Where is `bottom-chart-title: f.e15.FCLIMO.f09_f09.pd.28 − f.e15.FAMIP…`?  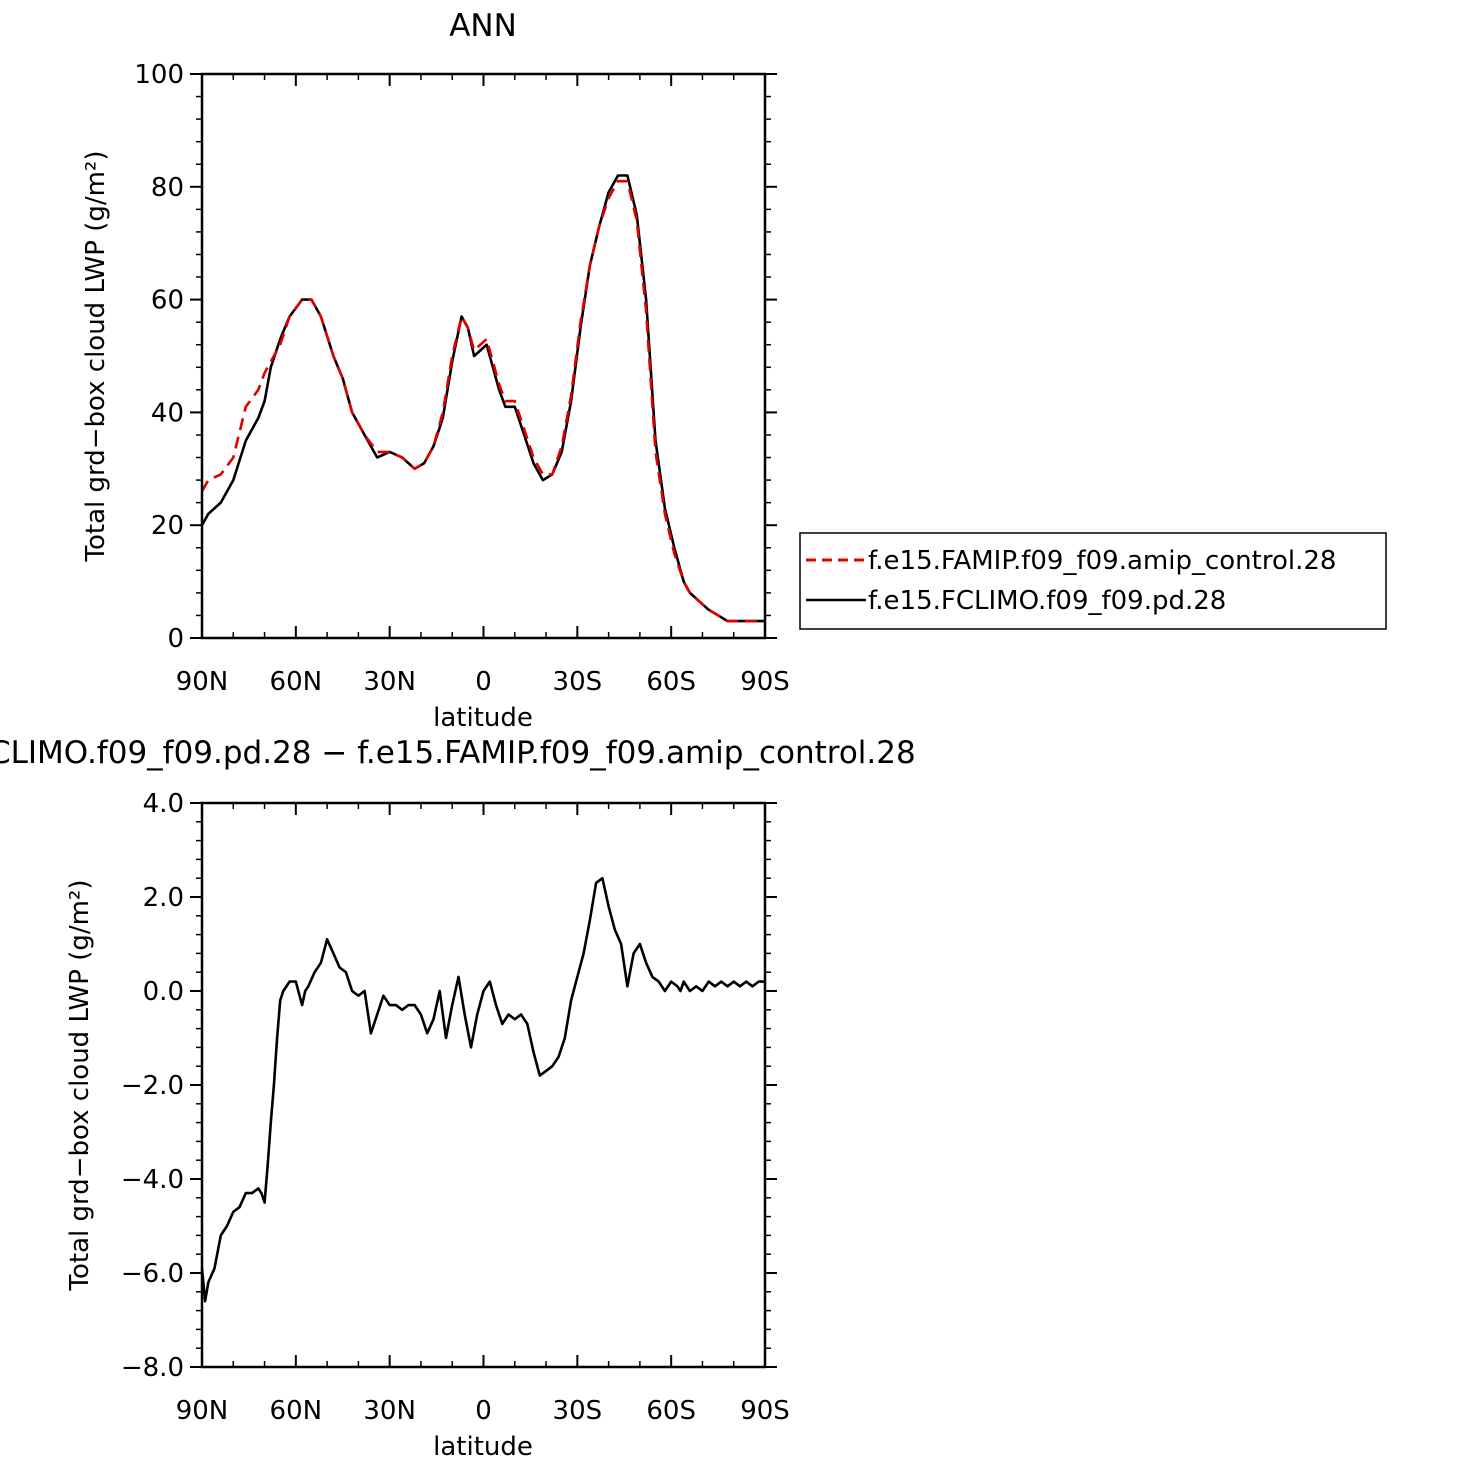
bottom-chart-title: f.e15.FCLIMO.f09_f09.pd.28 − f.e15.FAMIP… is located at coordinates (458, 753).